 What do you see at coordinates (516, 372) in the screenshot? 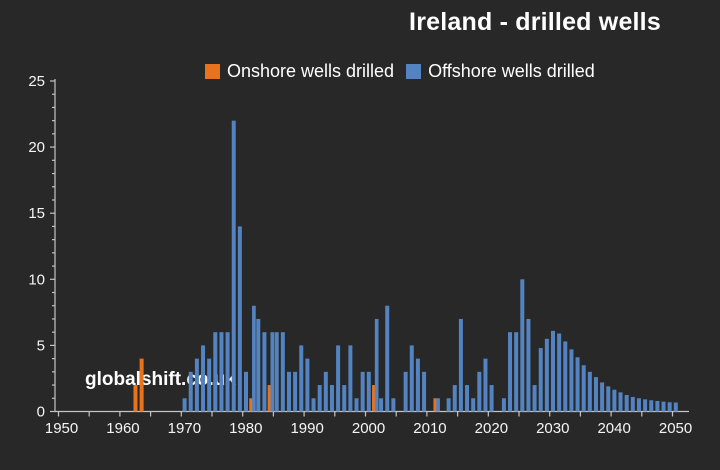
I see `bar-offshore-2024` at bounding box center [516, 372].